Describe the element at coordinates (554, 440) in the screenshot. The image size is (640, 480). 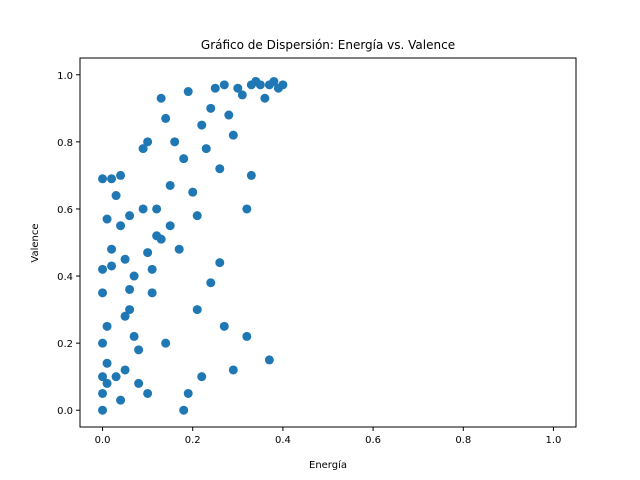
I see `x-tick-label: 1.0` at that location.